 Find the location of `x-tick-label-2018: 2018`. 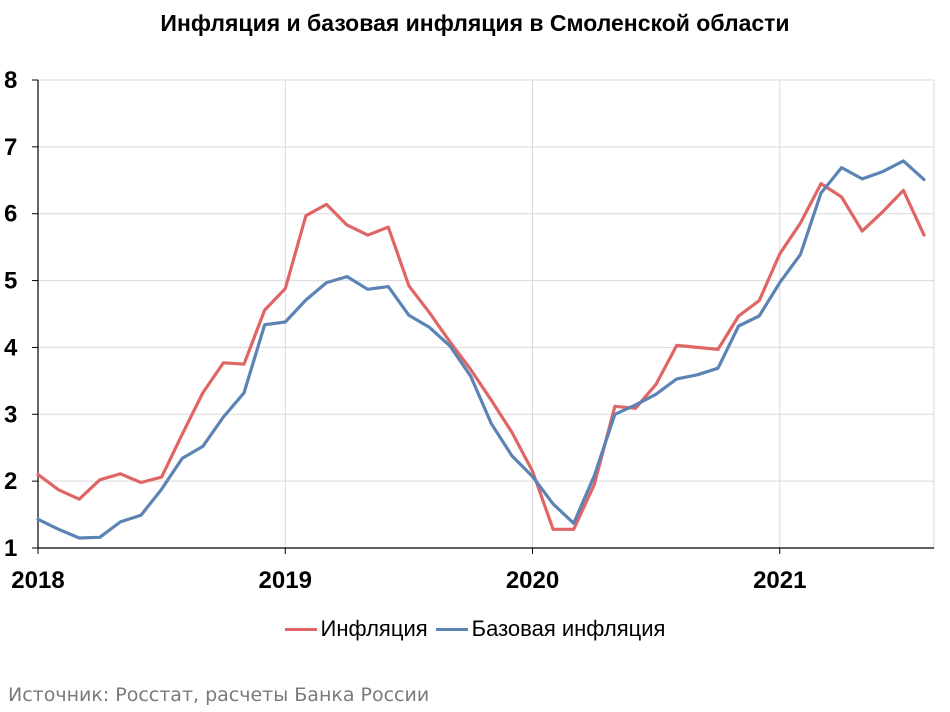

x-tick-label-2018: 2018 is located at coordinates (37, 580).